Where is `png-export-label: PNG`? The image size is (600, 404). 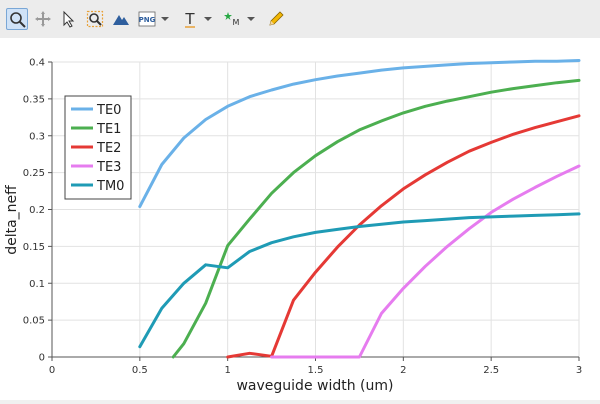
png-export-label: PNG is located at coordinates (147, 20).